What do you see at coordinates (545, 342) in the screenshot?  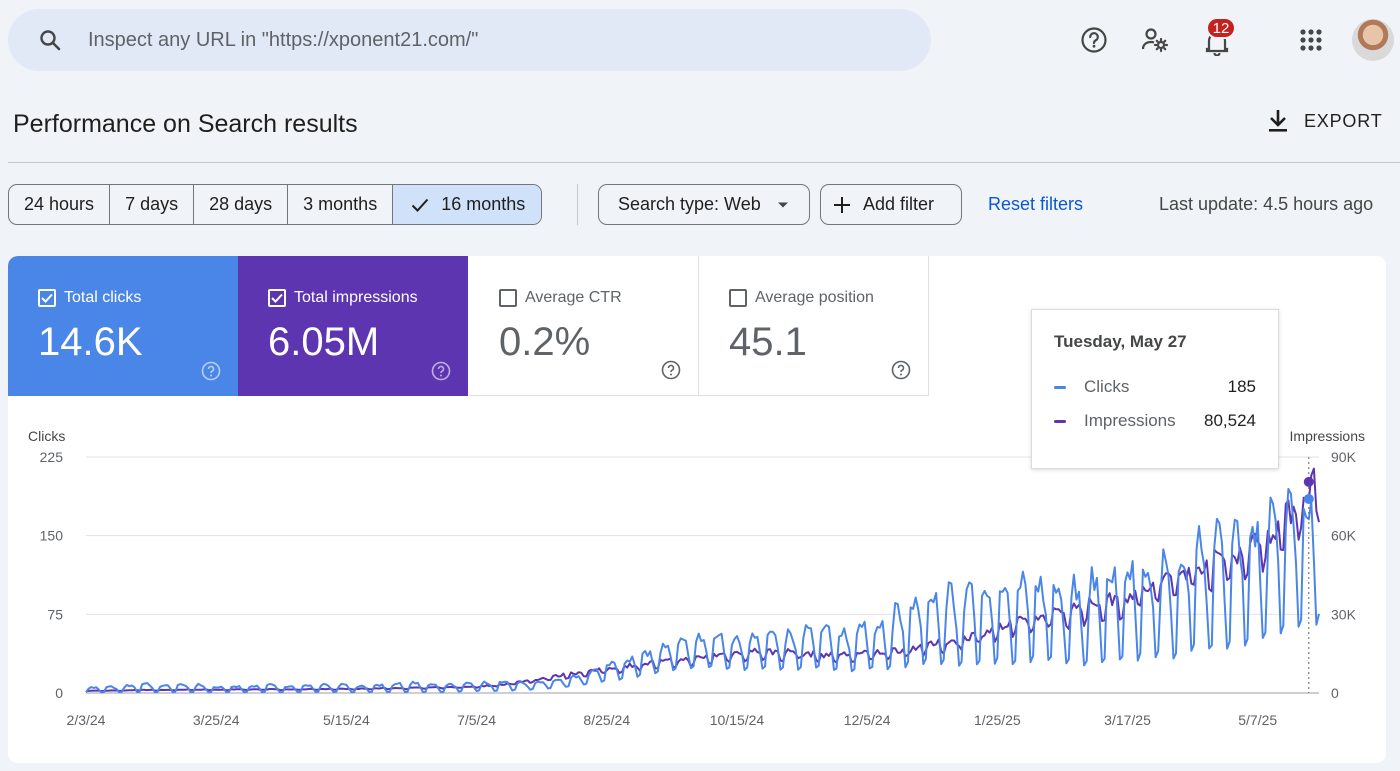 I see `metric-value: 0.2%` at bounding box center [545, 342].